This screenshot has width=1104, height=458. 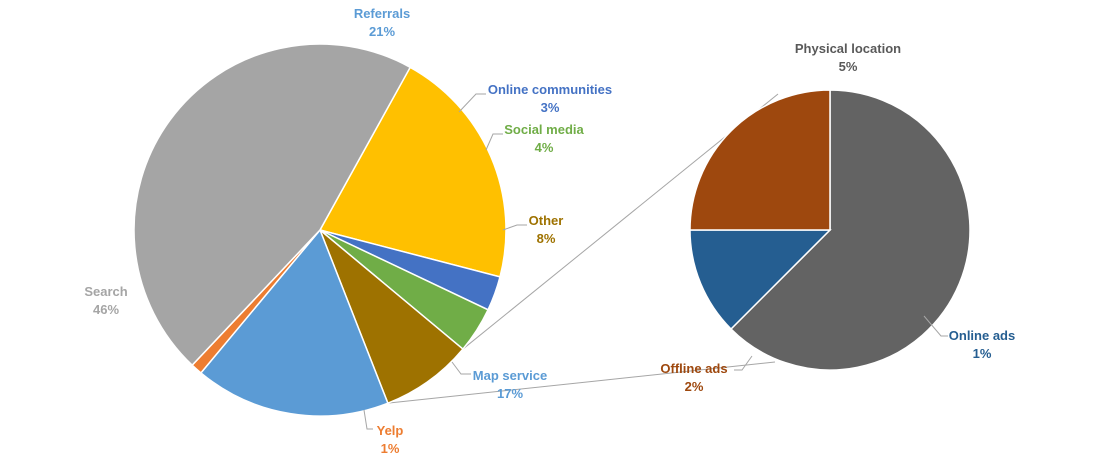 I want to click on leader-offline-ads, so click(x=743, y=363).